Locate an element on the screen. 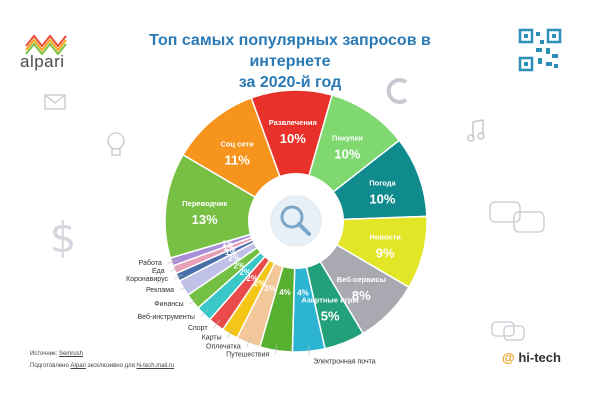 The height and width of the screenshot is (400, 590). footer-prepared-prefix: Подготовлено is located at coordinates (49, 366).